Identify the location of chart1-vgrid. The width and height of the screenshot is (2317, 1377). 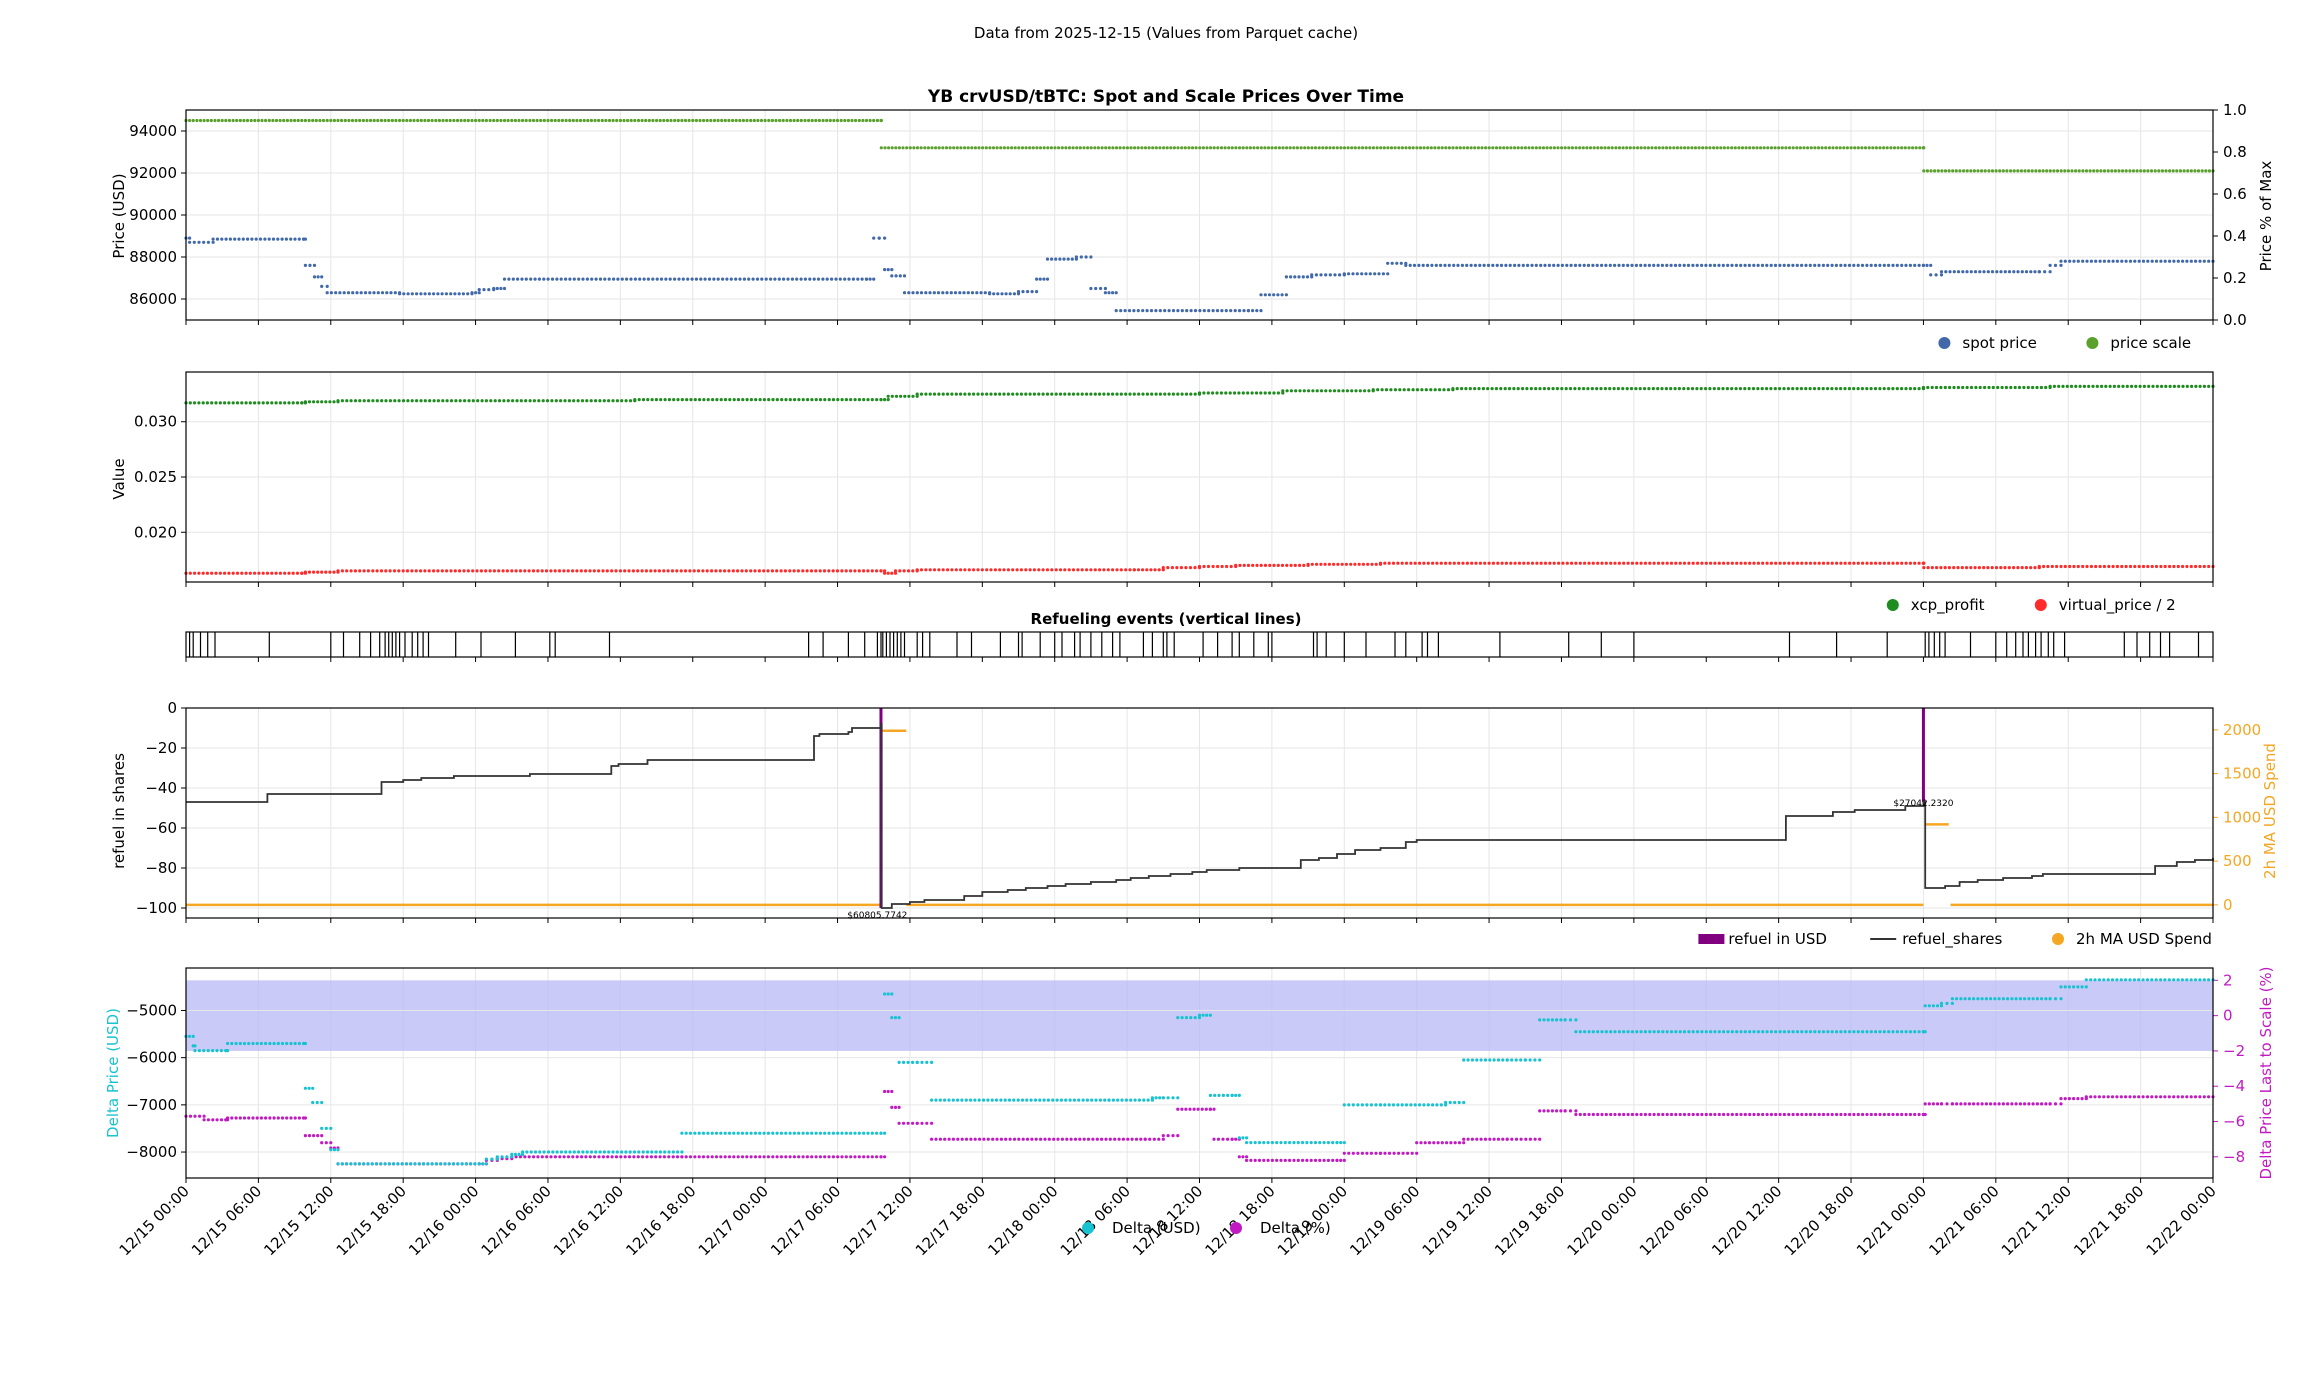
(1199, 217).